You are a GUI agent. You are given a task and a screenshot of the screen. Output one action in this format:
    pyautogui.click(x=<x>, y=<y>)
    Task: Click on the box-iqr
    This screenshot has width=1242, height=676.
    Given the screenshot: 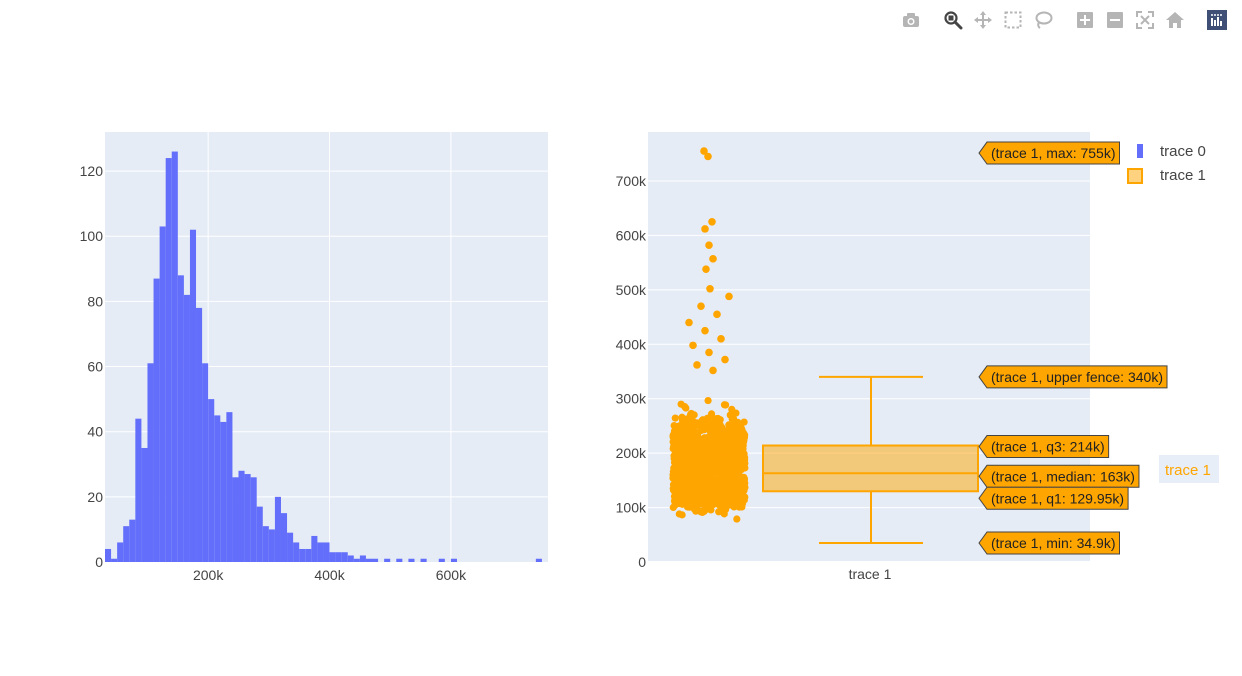 What is the action you would take?
    pyautogui.click(x=870, y=468)
    